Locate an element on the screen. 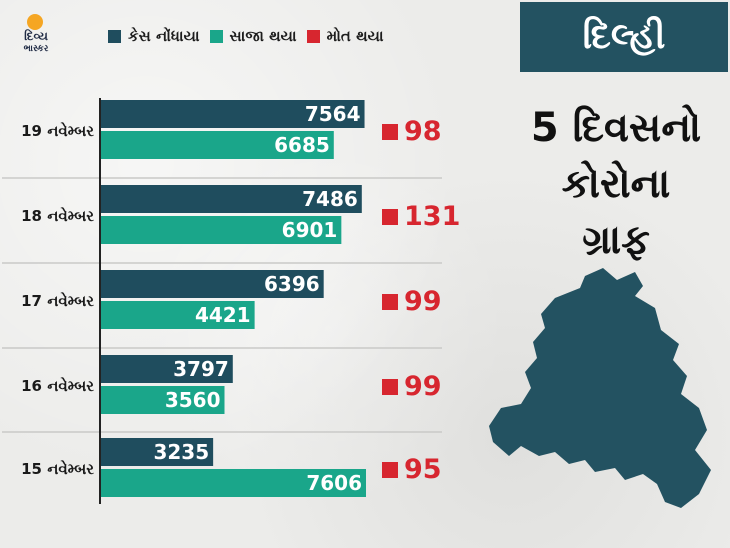  bar-label-recovered: 7606 is located at coordinates (334, 483).